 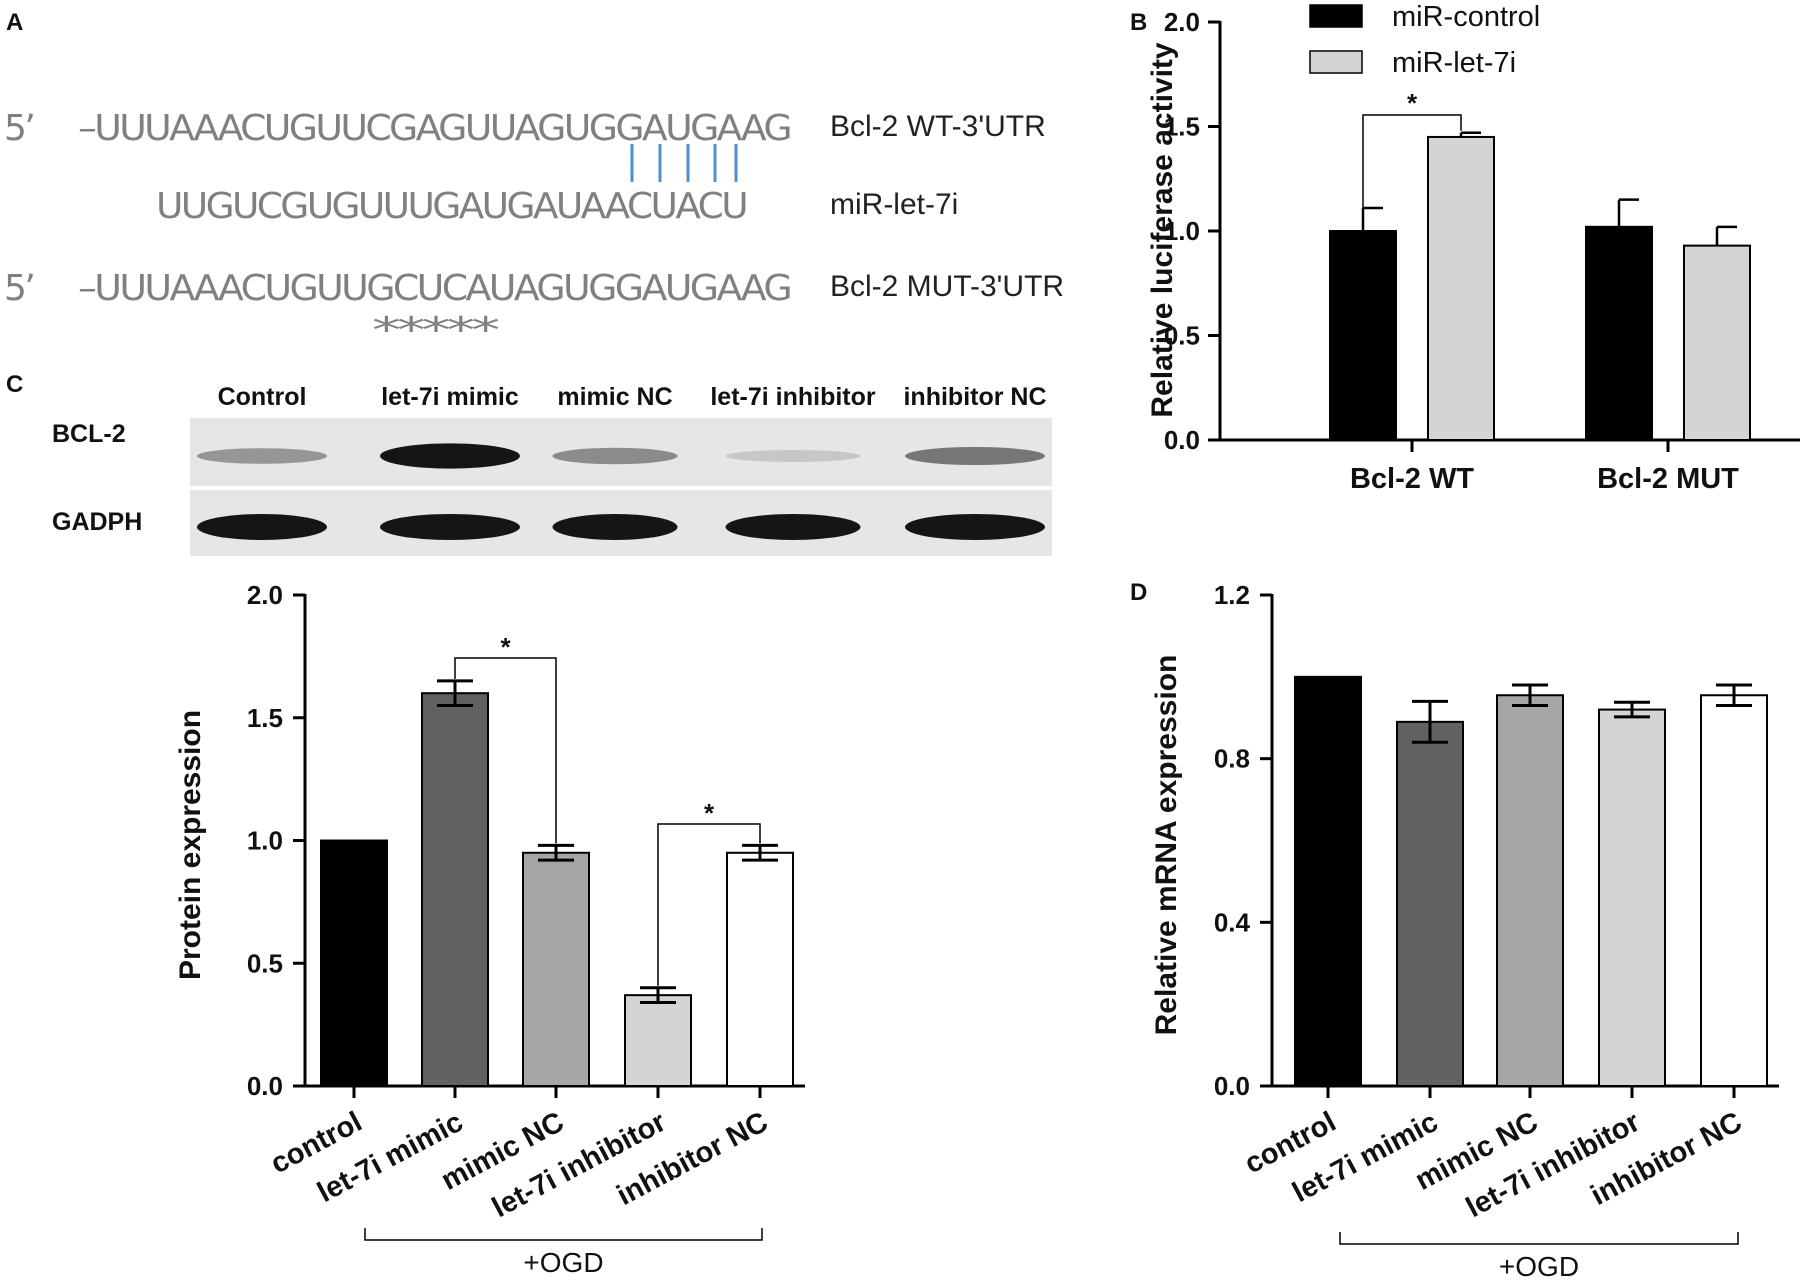 I want to click on y-tick-label: 1.2, so click(x=1232, y=595).